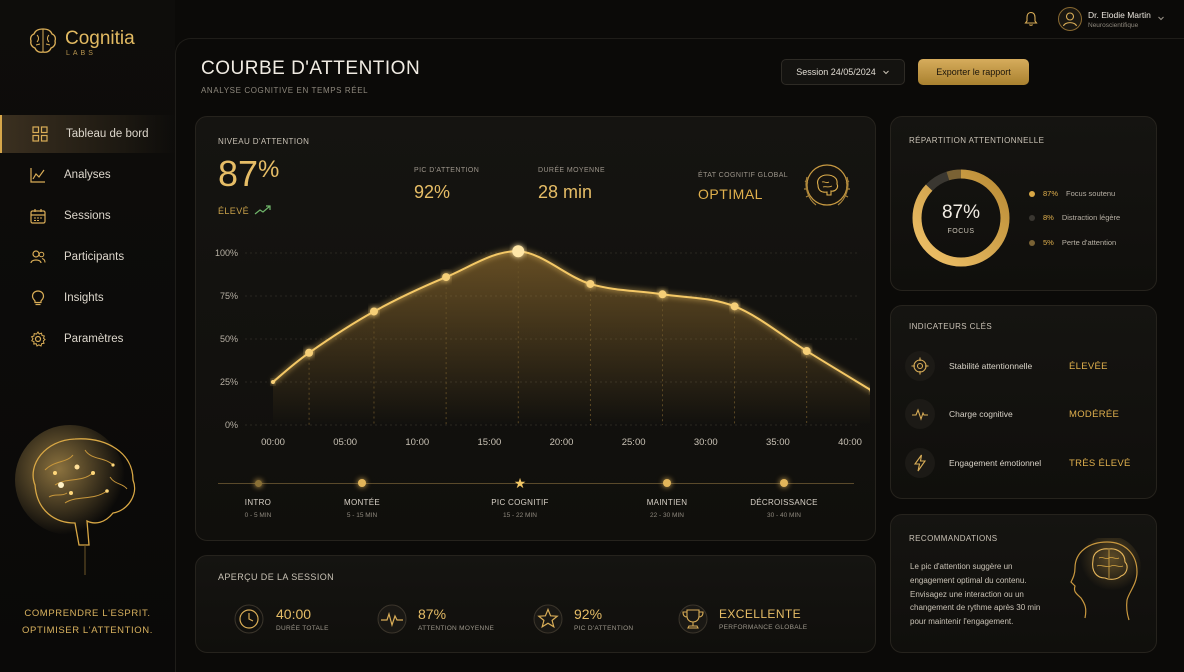 The image size is (1184, 672). Describe the element at coordinates (84, 298) in the screenshot. I see `nav-label: Insights` at that location.